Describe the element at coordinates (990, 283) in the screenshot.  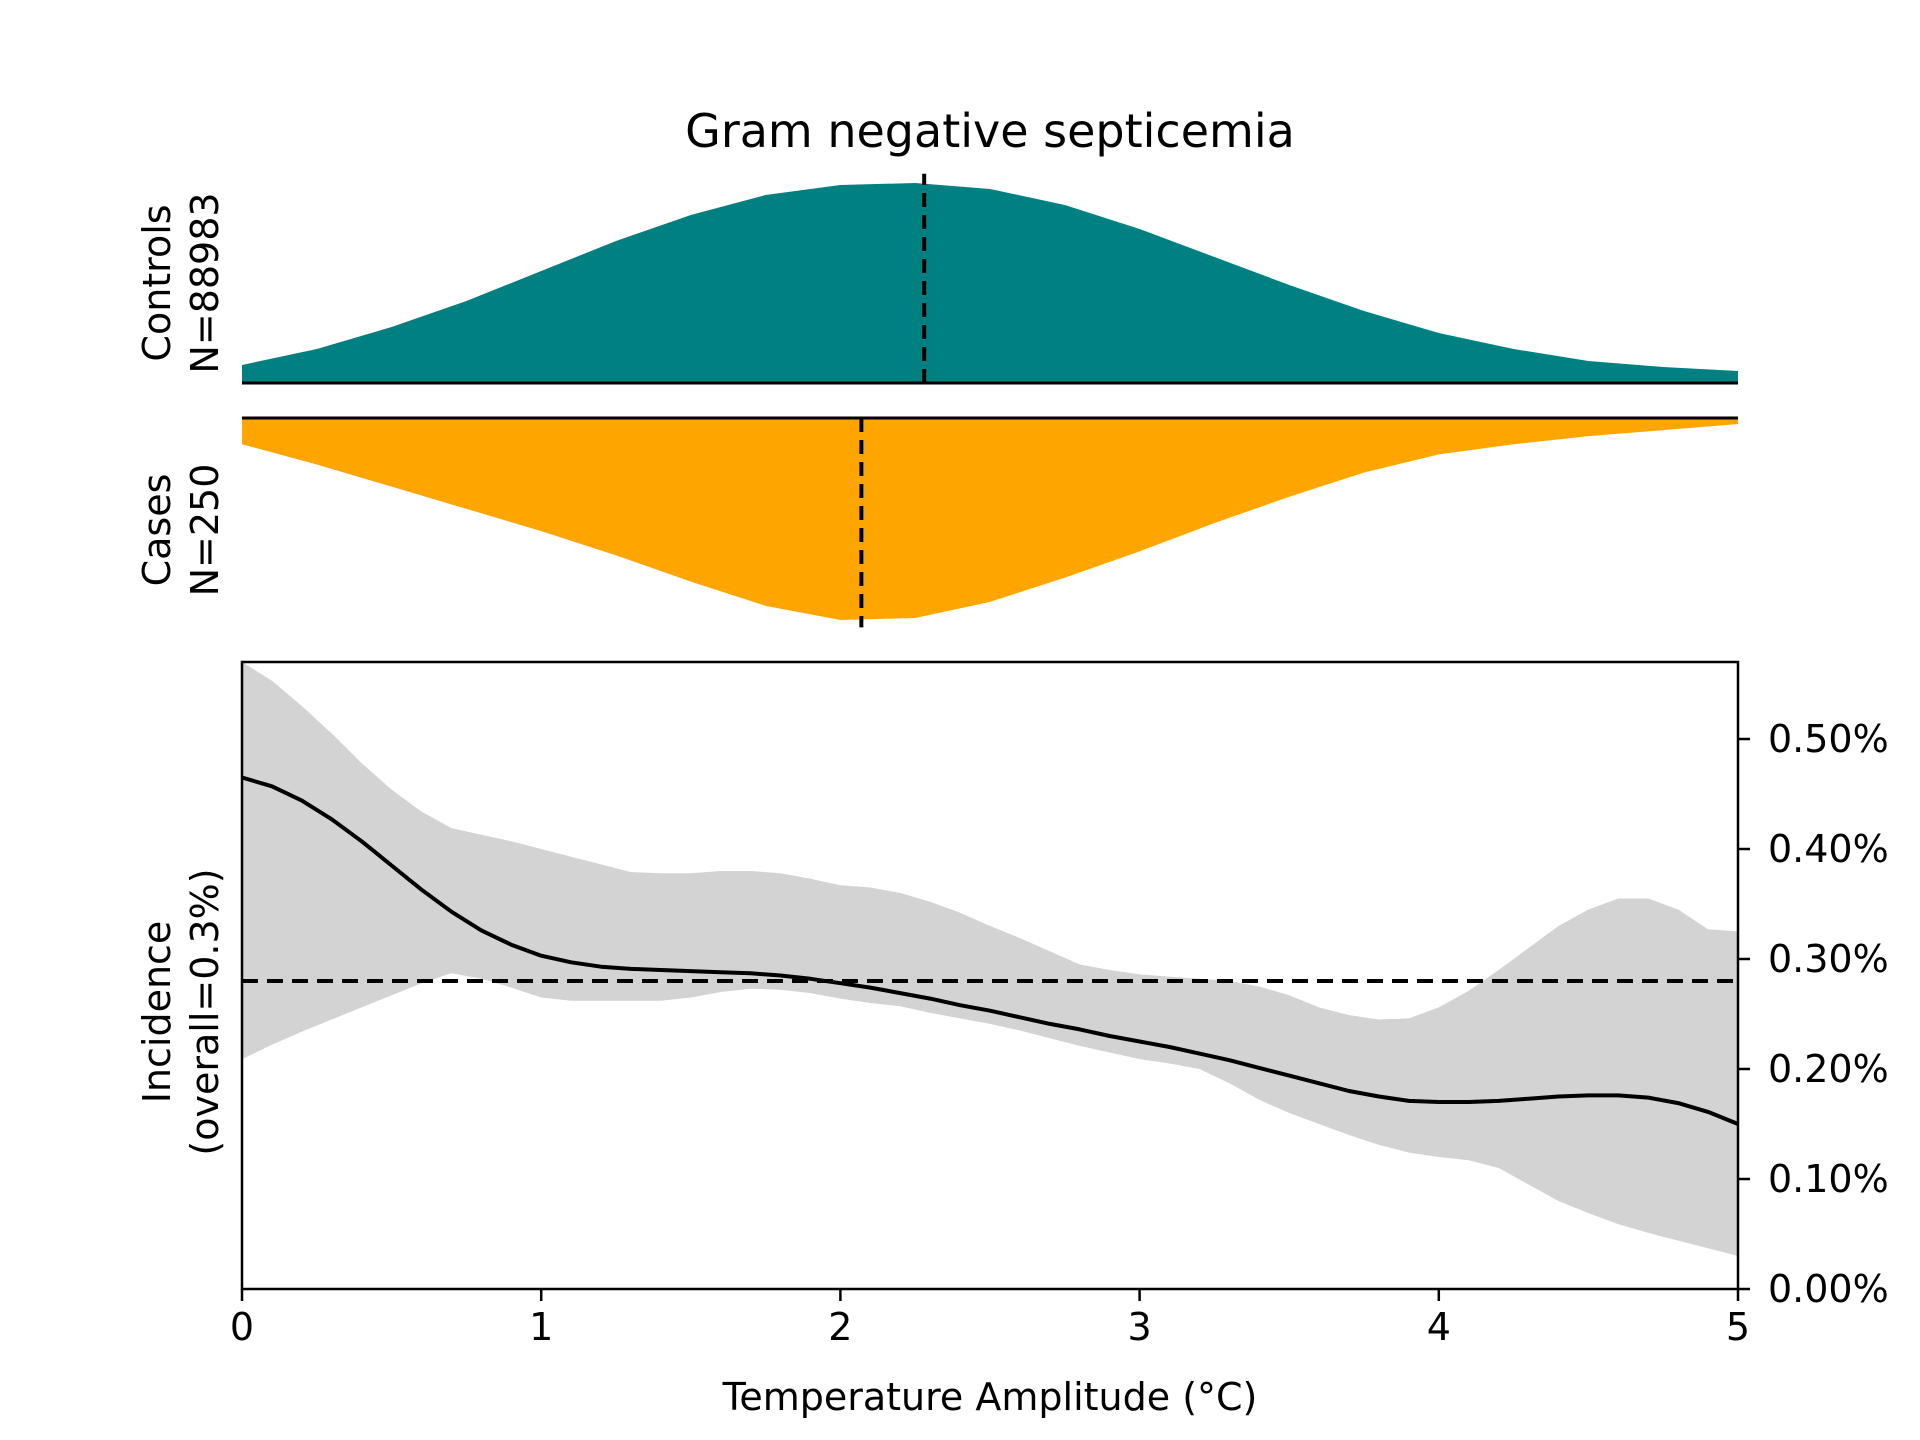
I see `controls-density-area` at that location.